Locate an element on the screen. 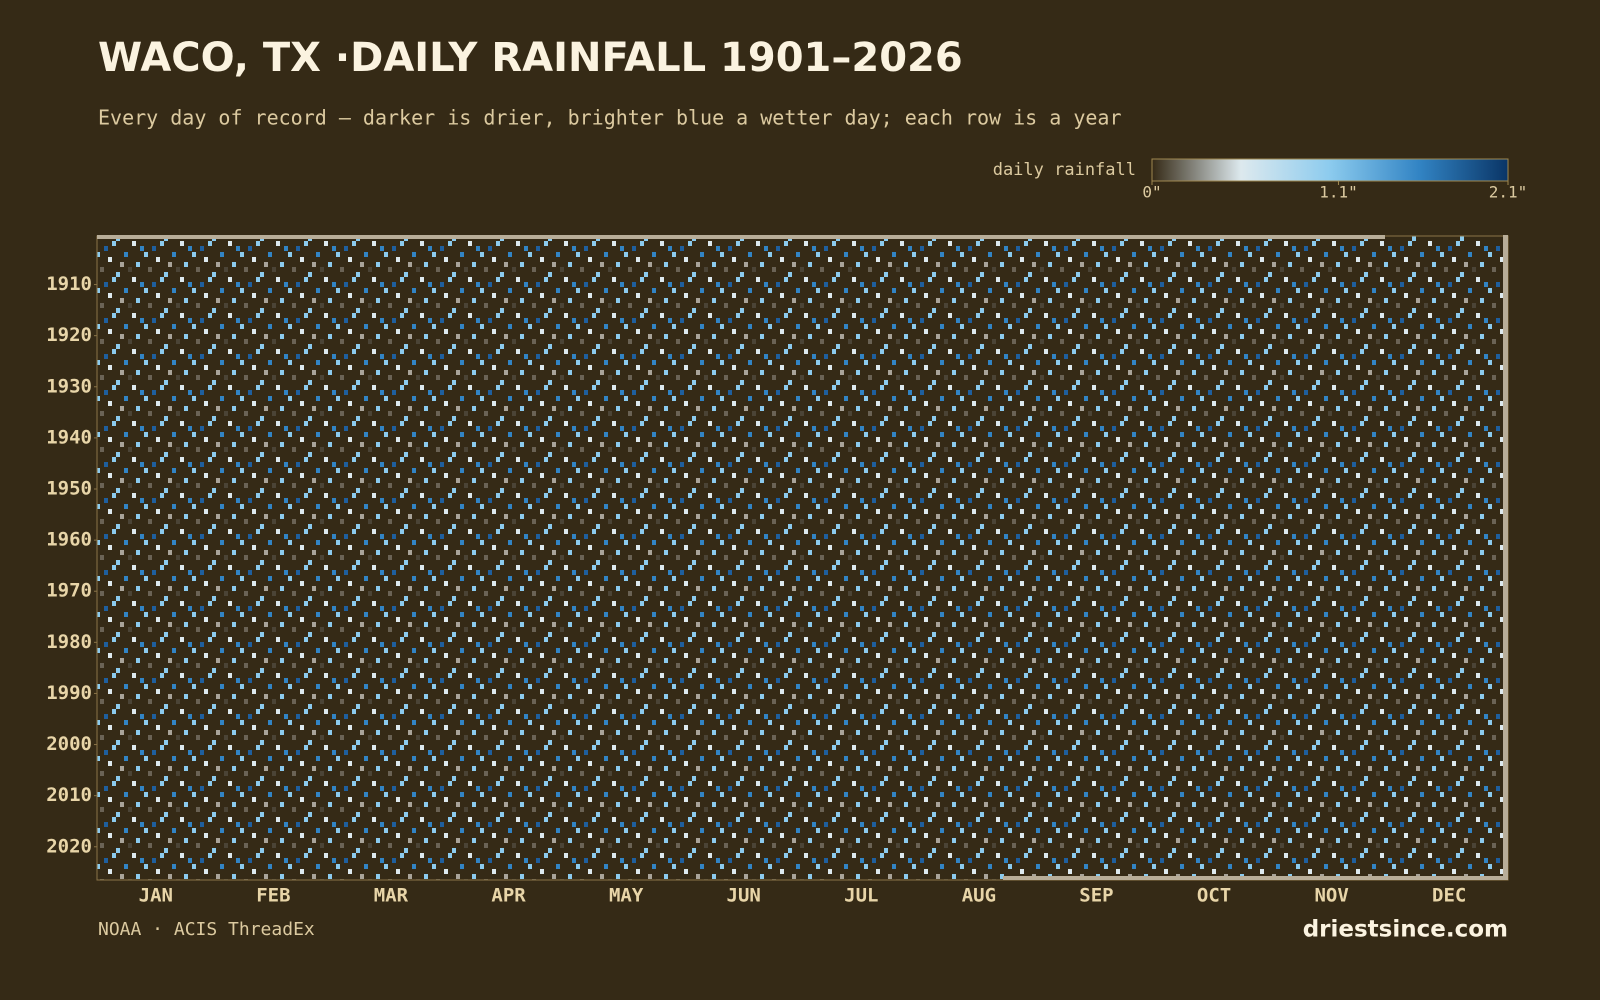 Image resolution: width=1600 pixels, height=1000 pixels. y-tick-label: 1980 is located at coordinates (69, 642).